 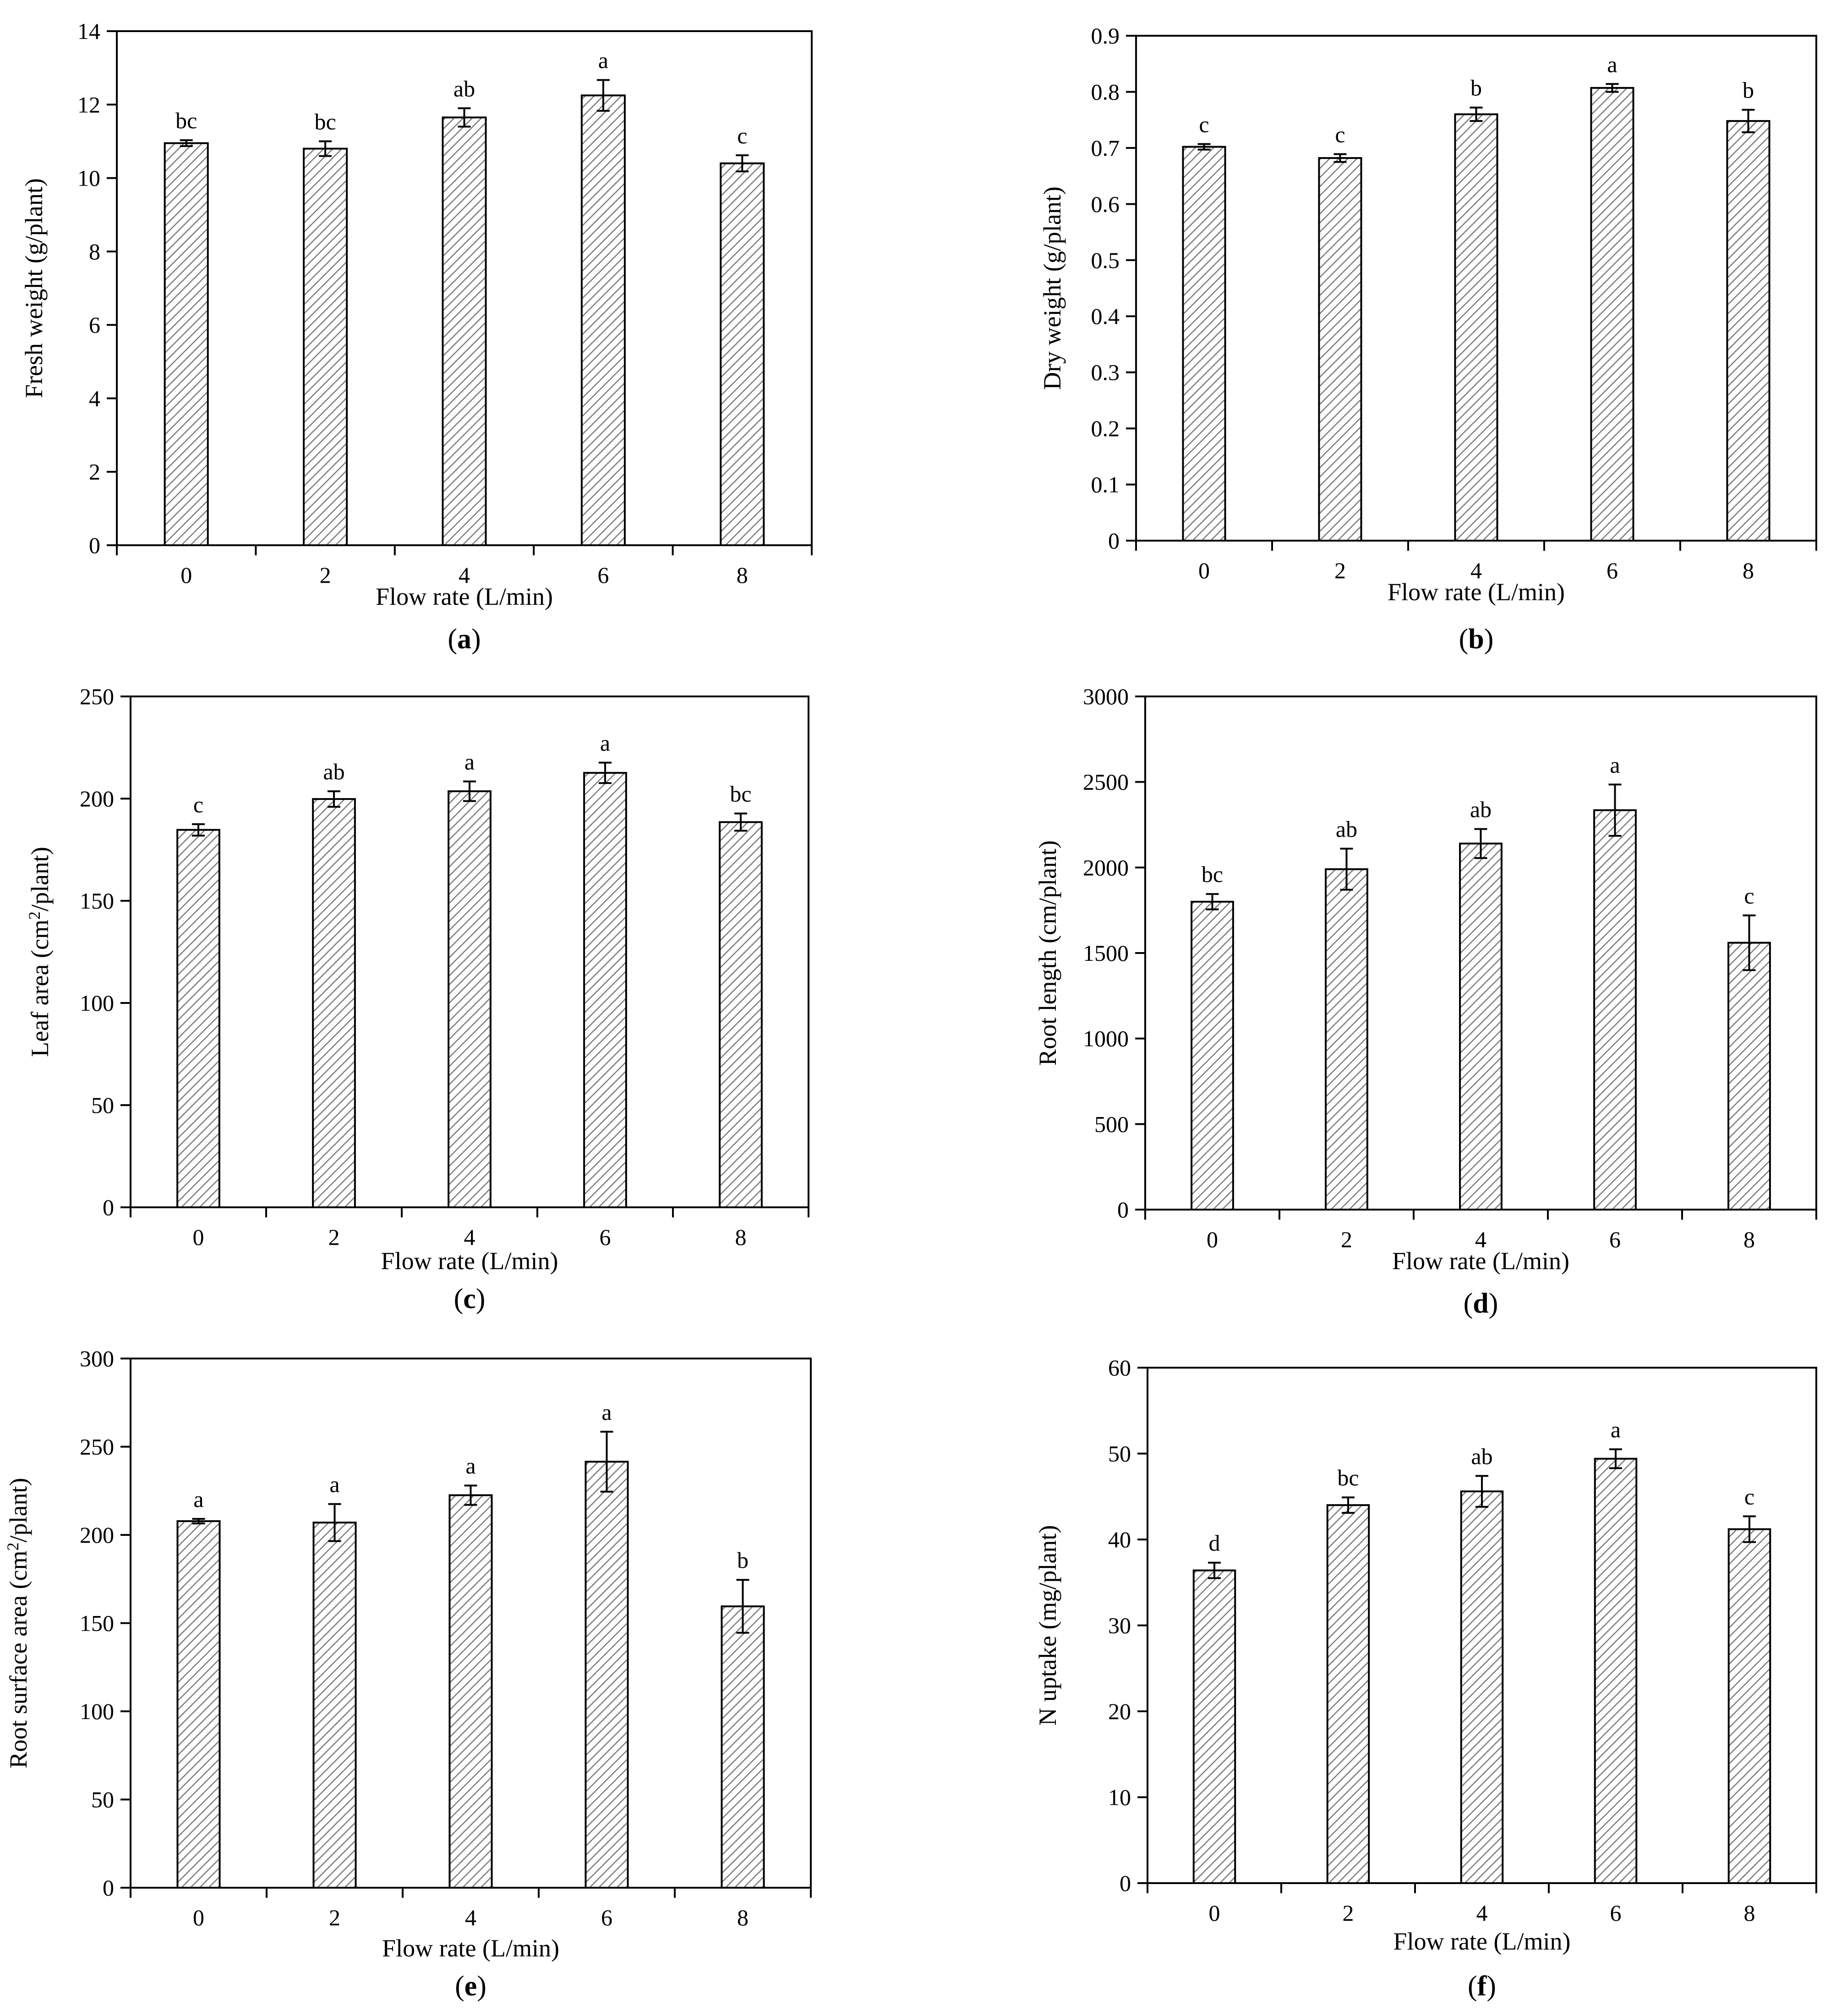 What do you see at coordinates (88, 31) in the screenshot?
I see `y-tick-label: 14` at bounding box center [88, 31].